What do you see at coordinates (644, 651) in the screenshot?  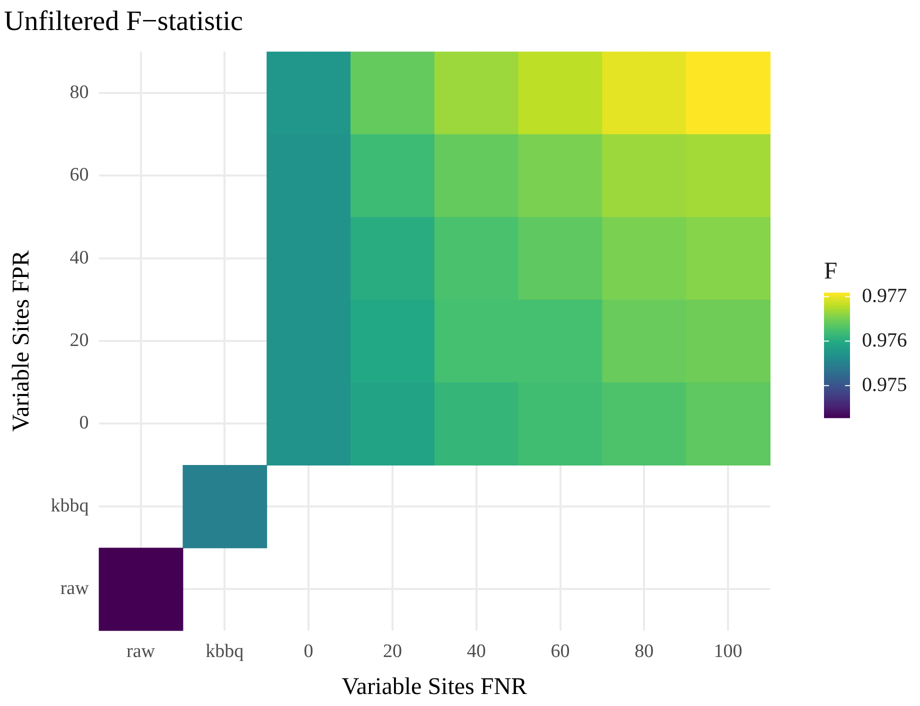 I see `x-tick-label: 80` at bounding box center [644, 651].